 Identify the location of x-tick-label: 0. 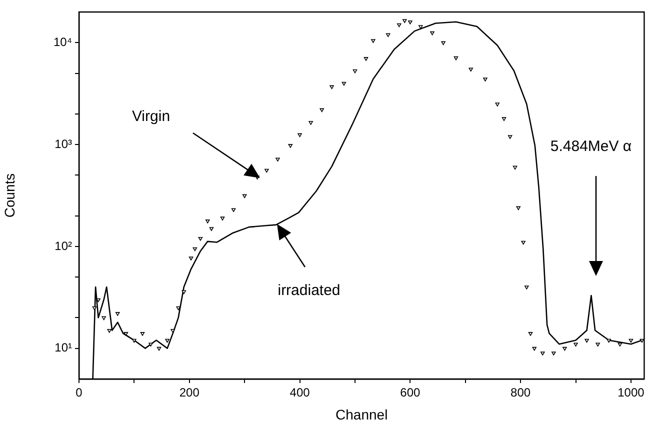
(79, 393).